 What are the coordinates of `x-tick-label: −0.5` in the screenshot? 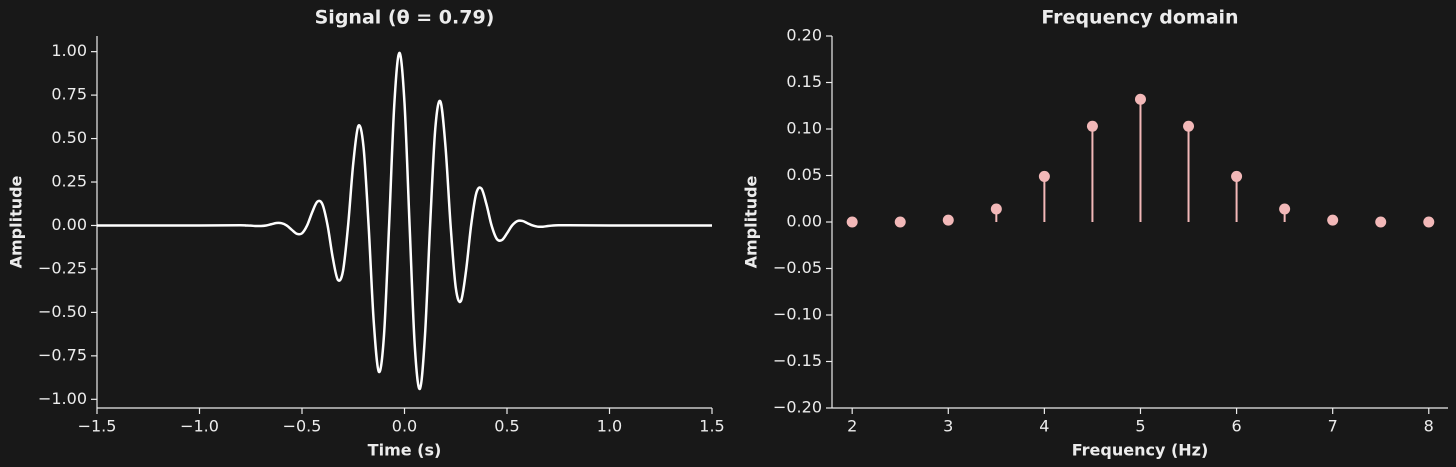 It's located at (302, 426).